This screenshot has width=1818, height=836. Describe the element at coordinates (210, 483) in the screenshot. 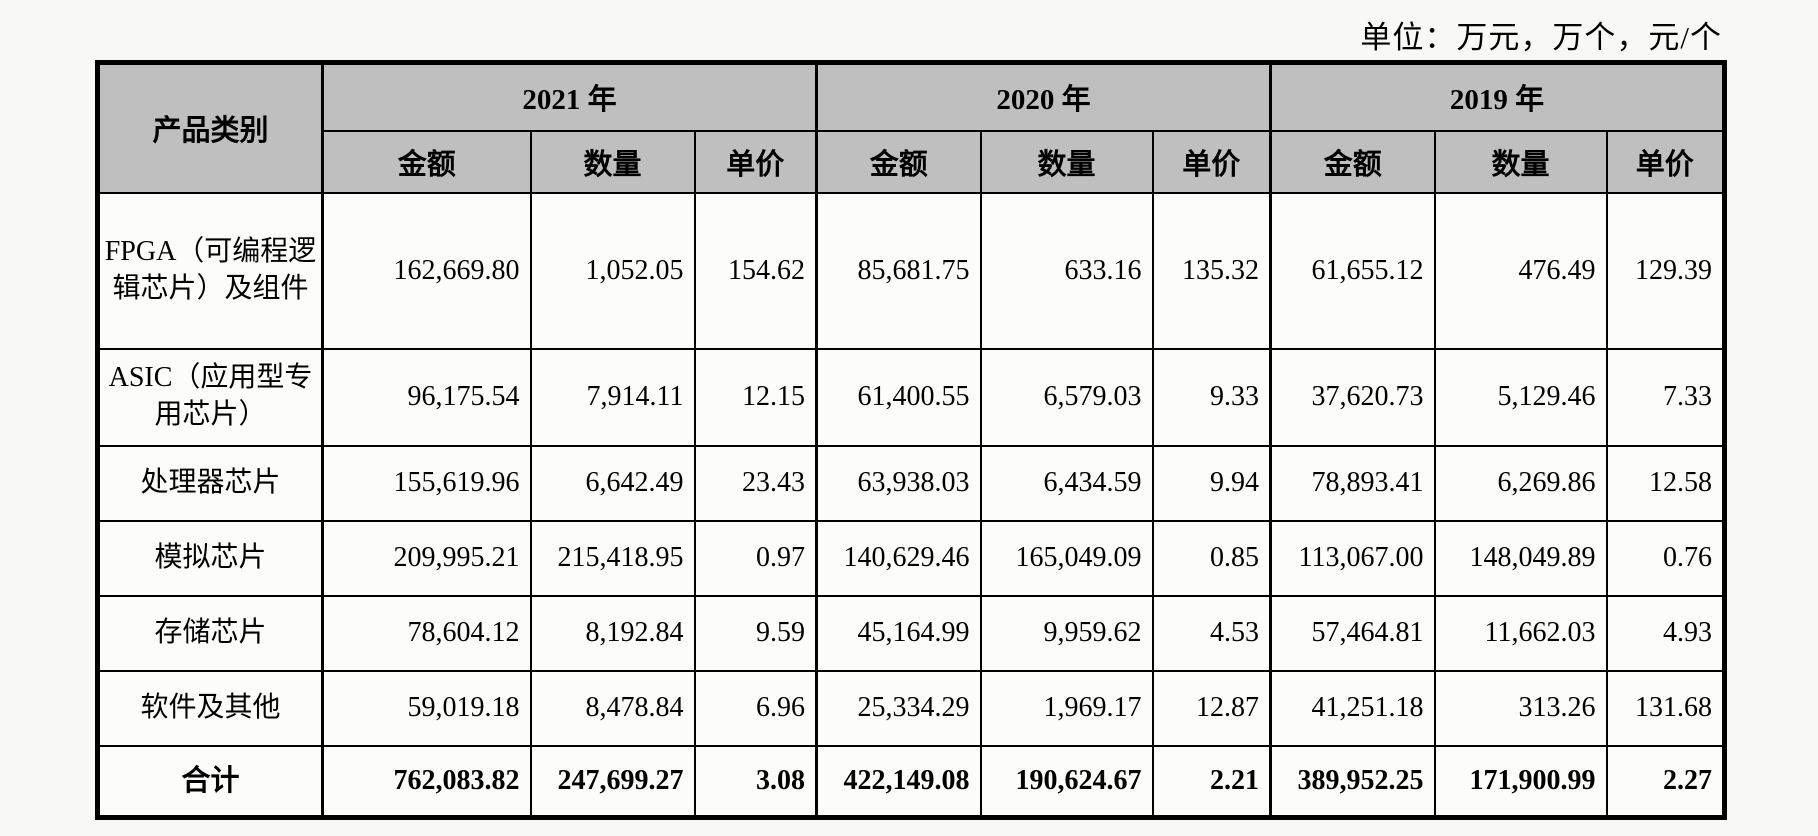

I see `row-category: 处理器芯片` at that location.